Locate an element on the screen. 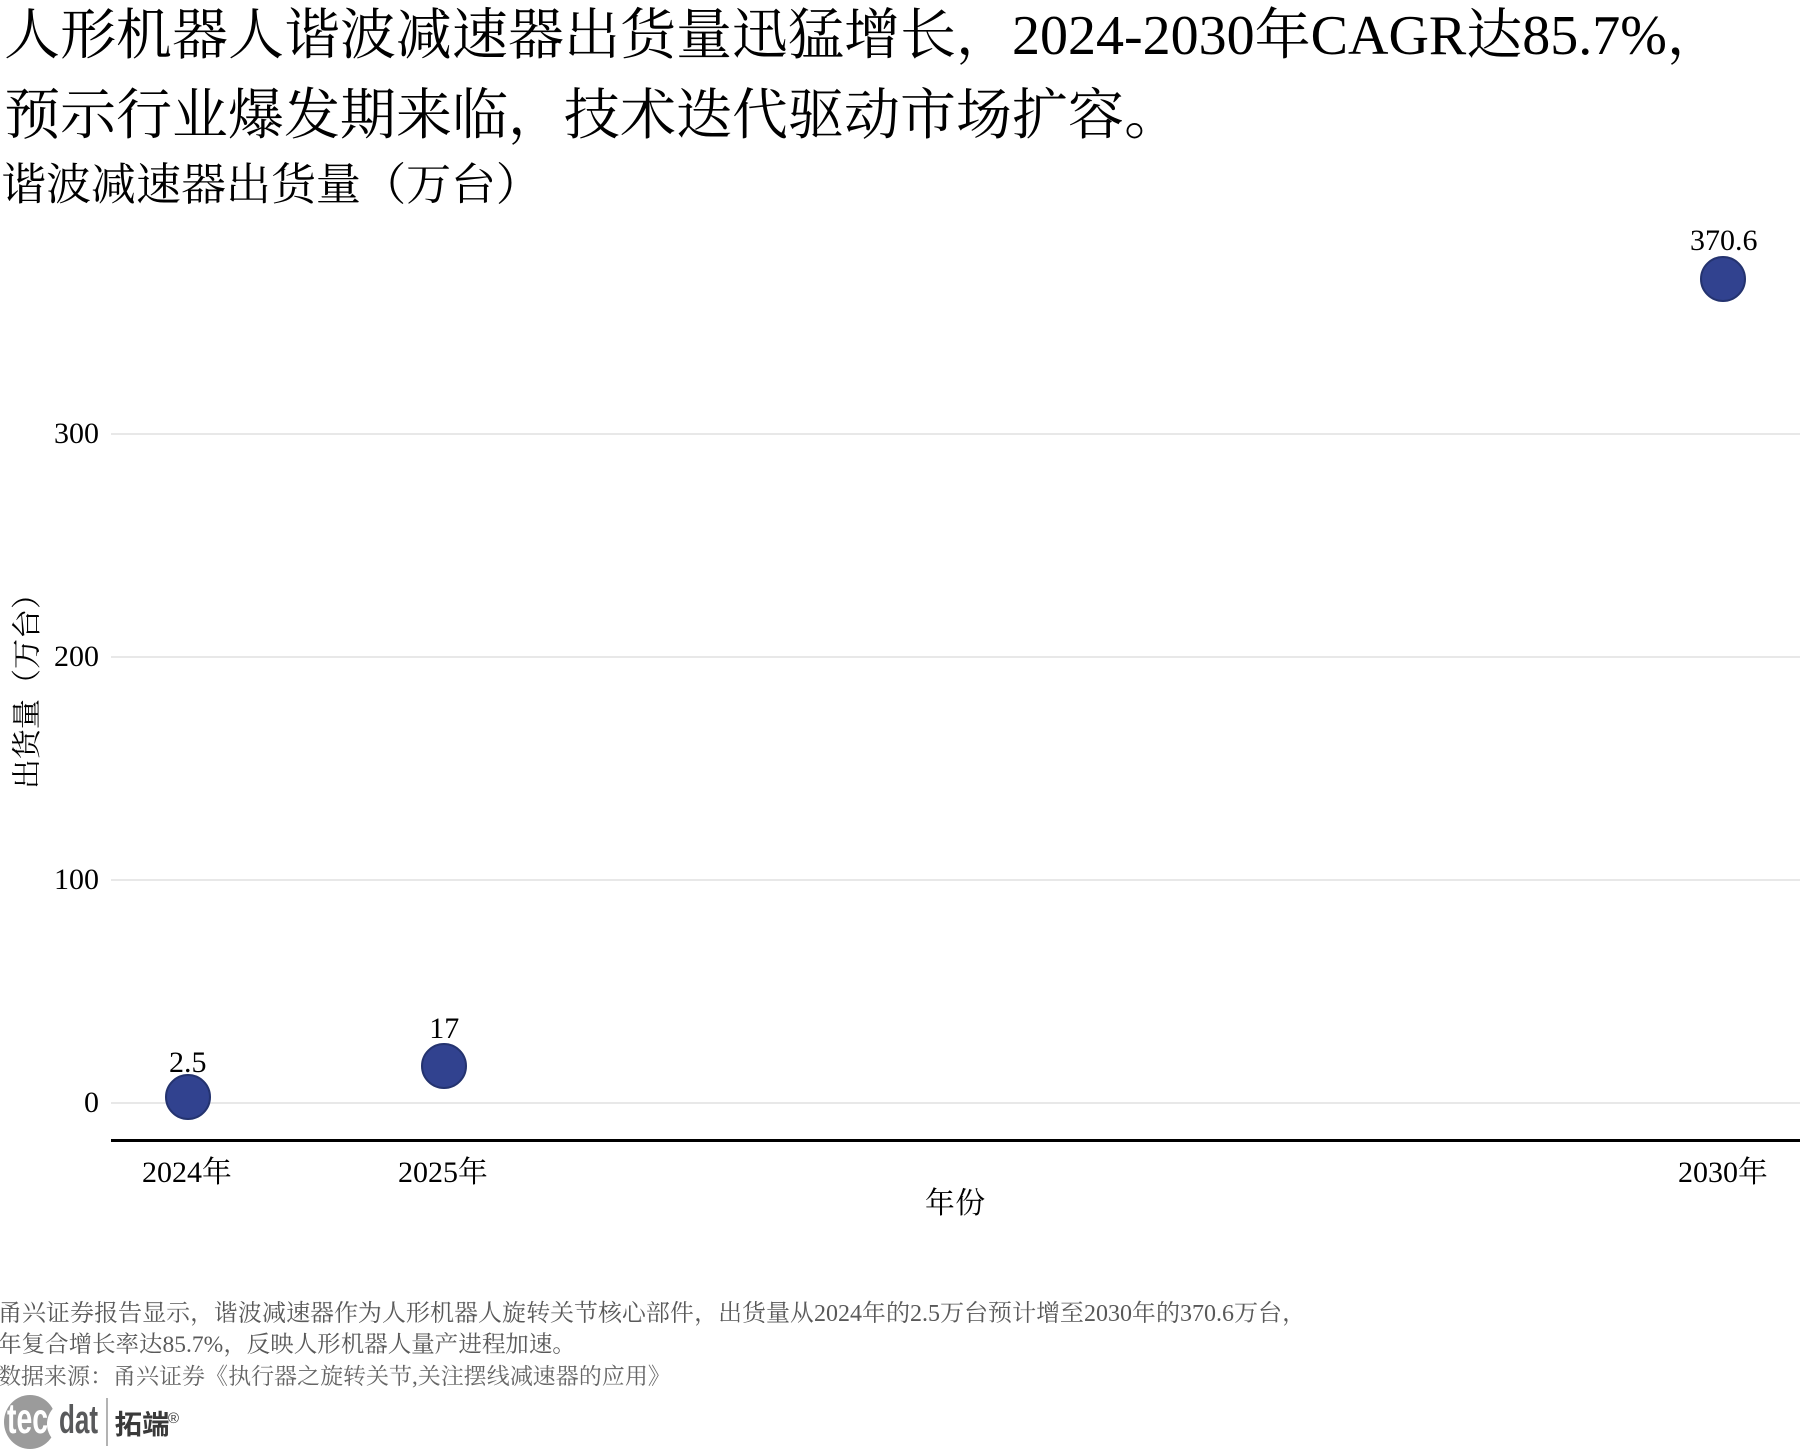 Image resolution: width=1814 pixels, height=1451 pixels. svg-text: dat is located at coordinates (78, 1420).